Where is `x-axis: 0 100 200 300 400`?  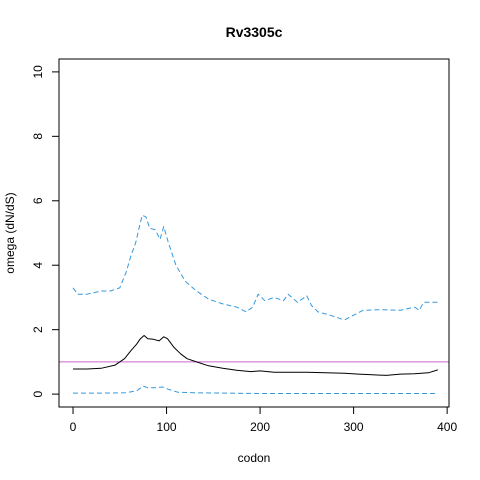
x-axis: 0 100 200 300 400 is located at coordinates (263, 420).